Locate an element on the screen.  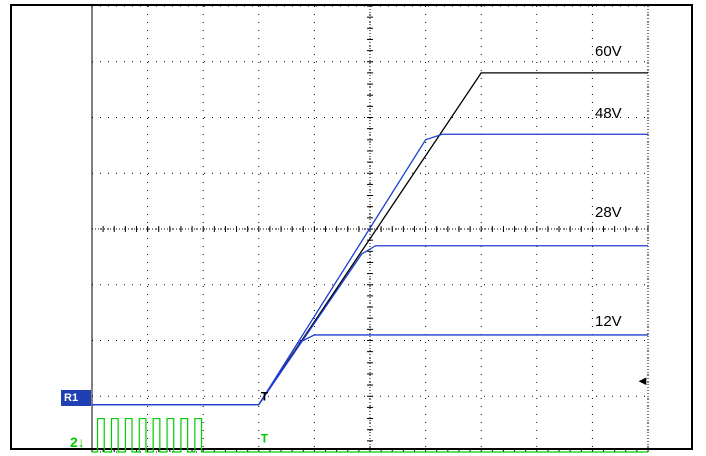
digital-channel-trace is located at coordinates (370, 435).